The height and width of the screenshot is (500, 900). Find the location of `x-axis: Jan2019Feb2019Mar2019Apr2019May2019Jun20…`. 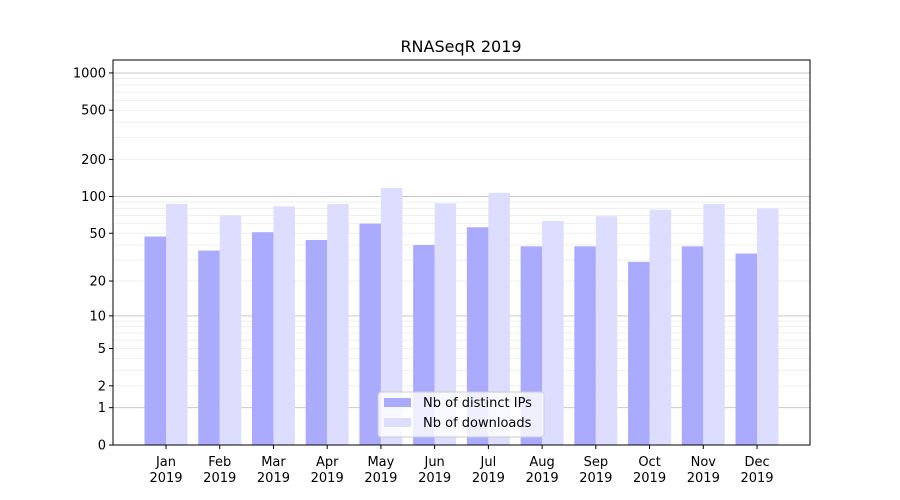

x-axis: Jan2019Feb2019Mar2019Apr2019May2019Jun20… is located at coordinates (461, 465).